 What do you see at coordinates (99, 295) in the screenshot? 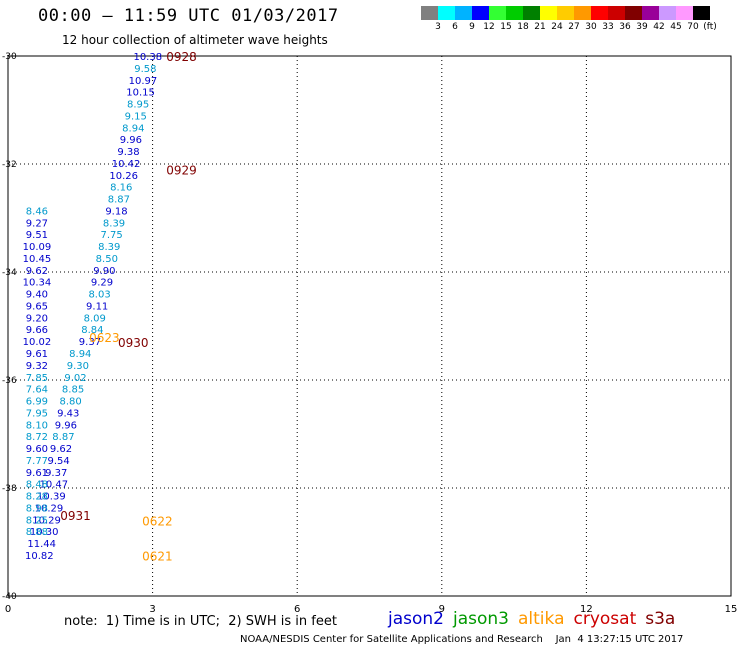
I see `wave-height-value: 8.03` at bounding box center [99, 295].